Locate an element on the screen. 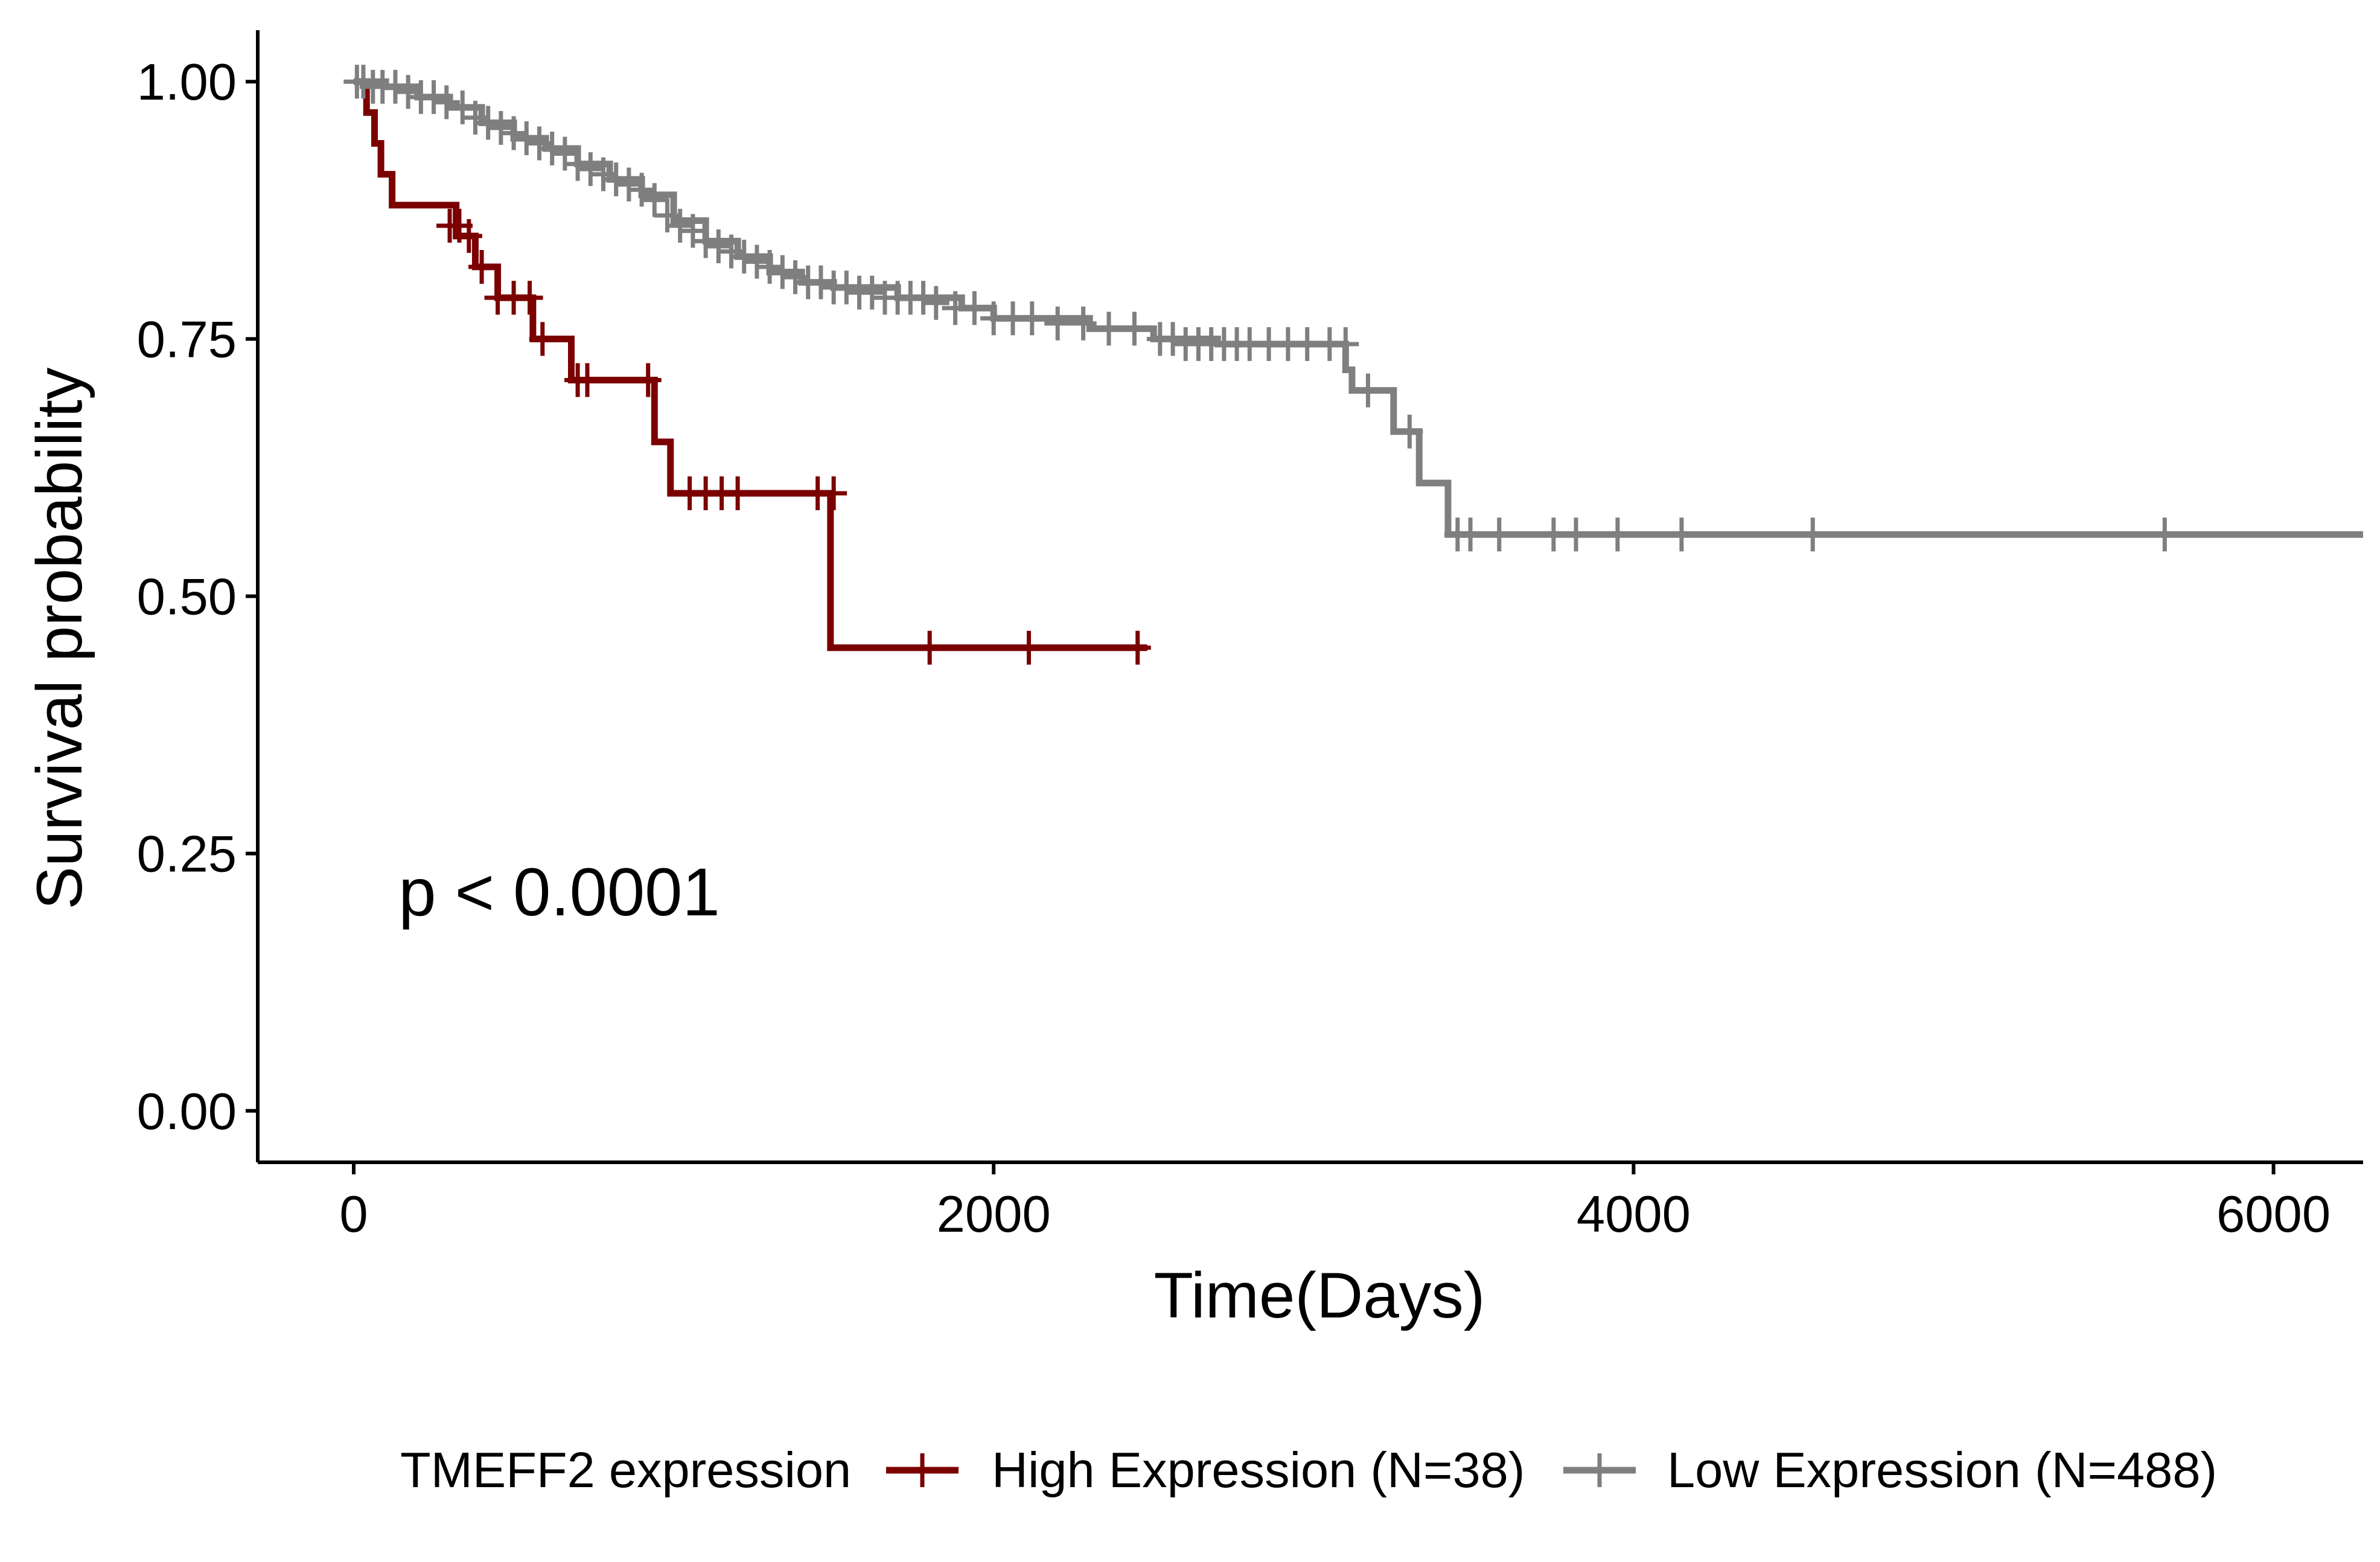 Image resolution: width=2380 pixels, height=1562 pixels. legend-key-high is located at coordinates (922, 1470).